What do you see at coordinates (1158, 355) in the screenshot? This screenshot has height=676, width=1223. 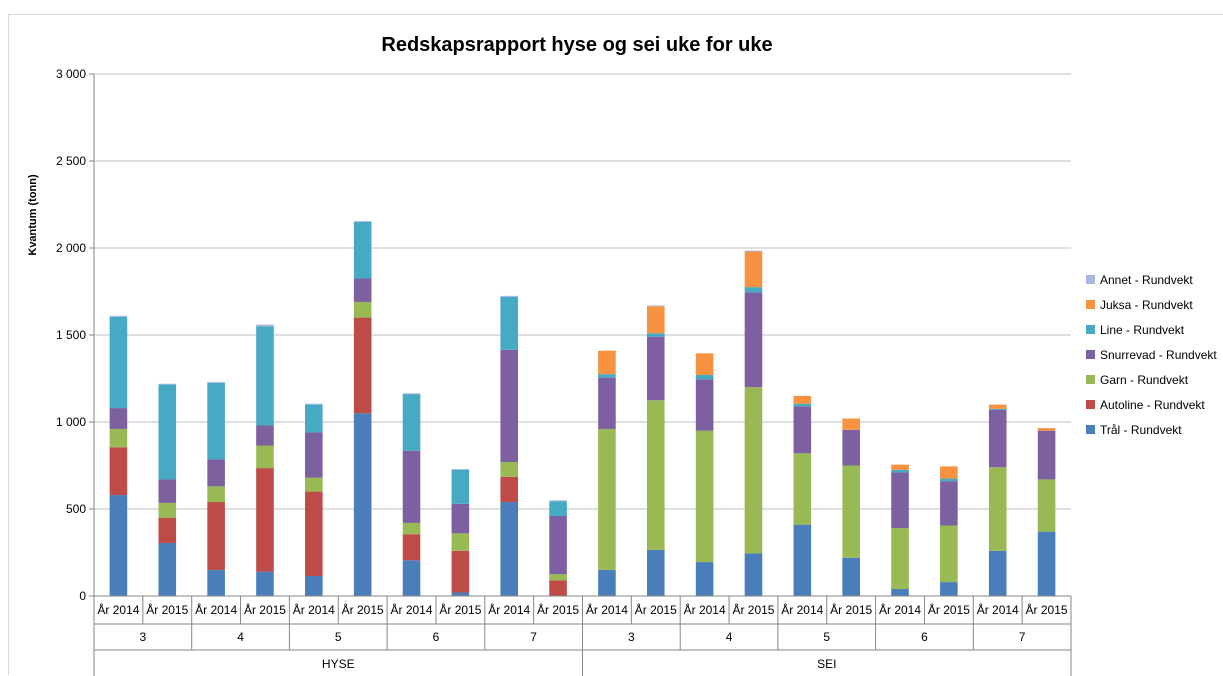 I see `legend-entry: Snurrevad - Rundvekt` at bounding box center [1158, 355].